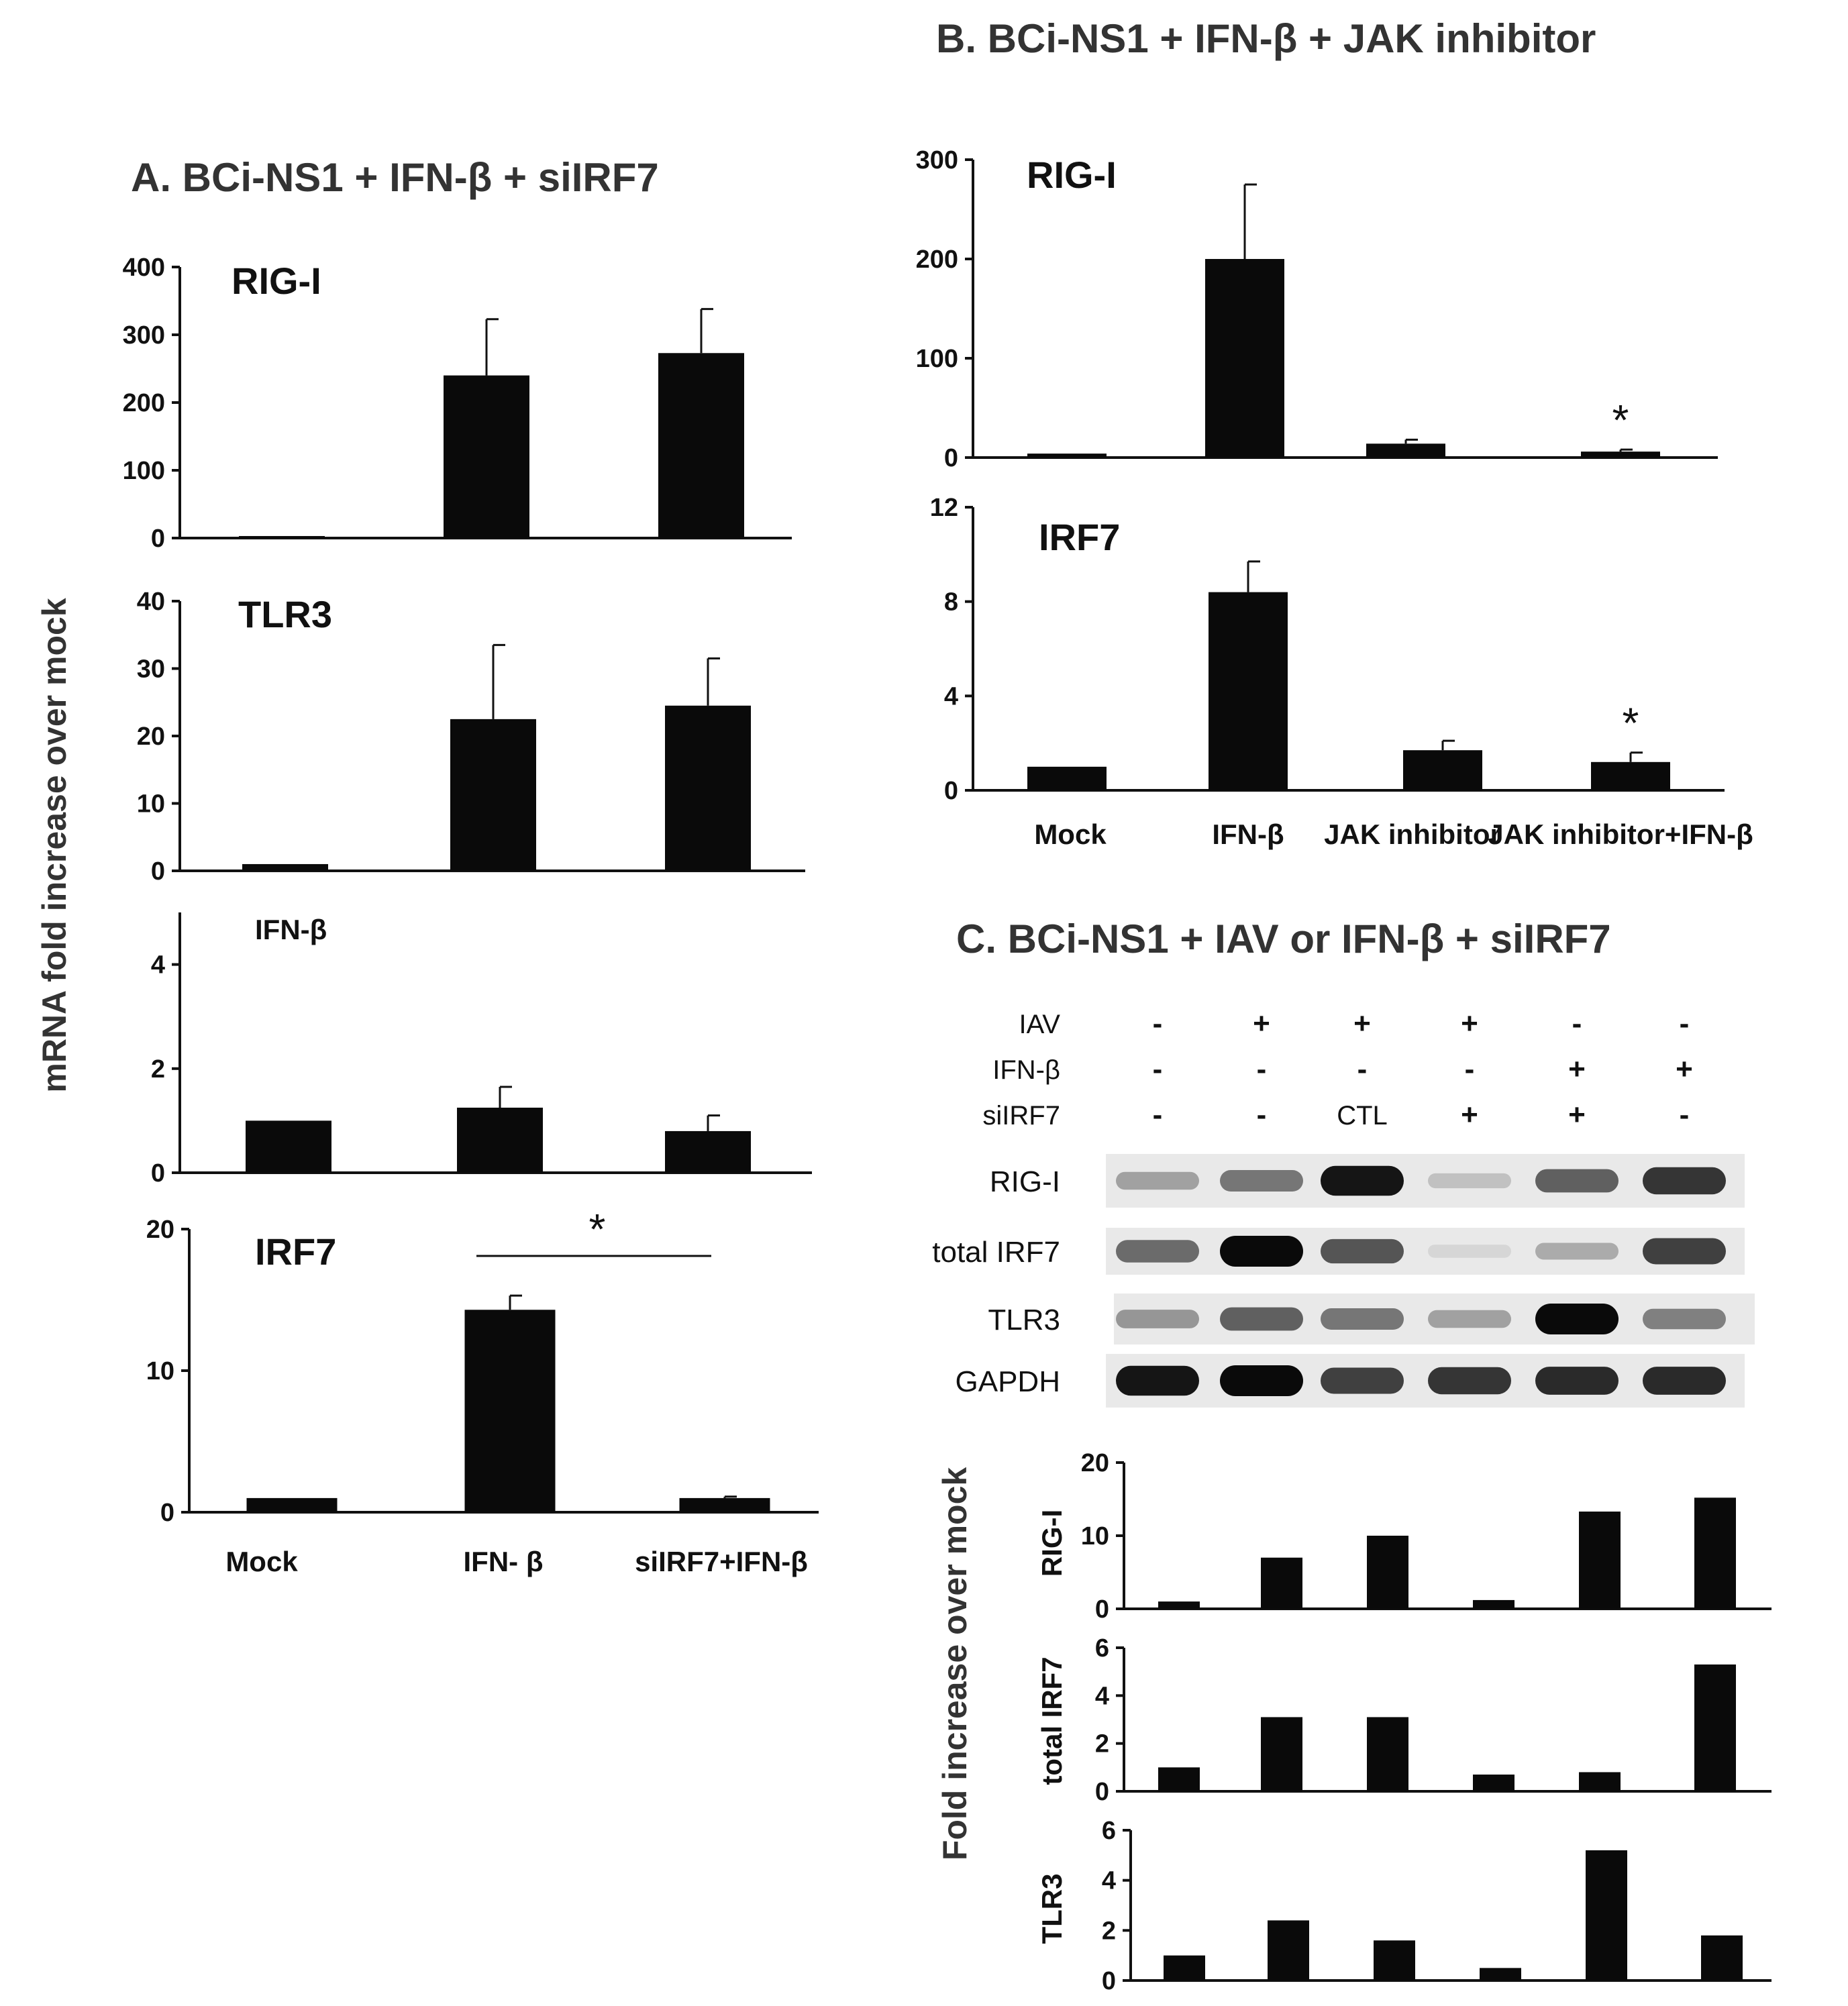 The width and height of the screenshot is (1848, 2006). I want to click on blot-row: GAPDH, so click(1350, 1381).